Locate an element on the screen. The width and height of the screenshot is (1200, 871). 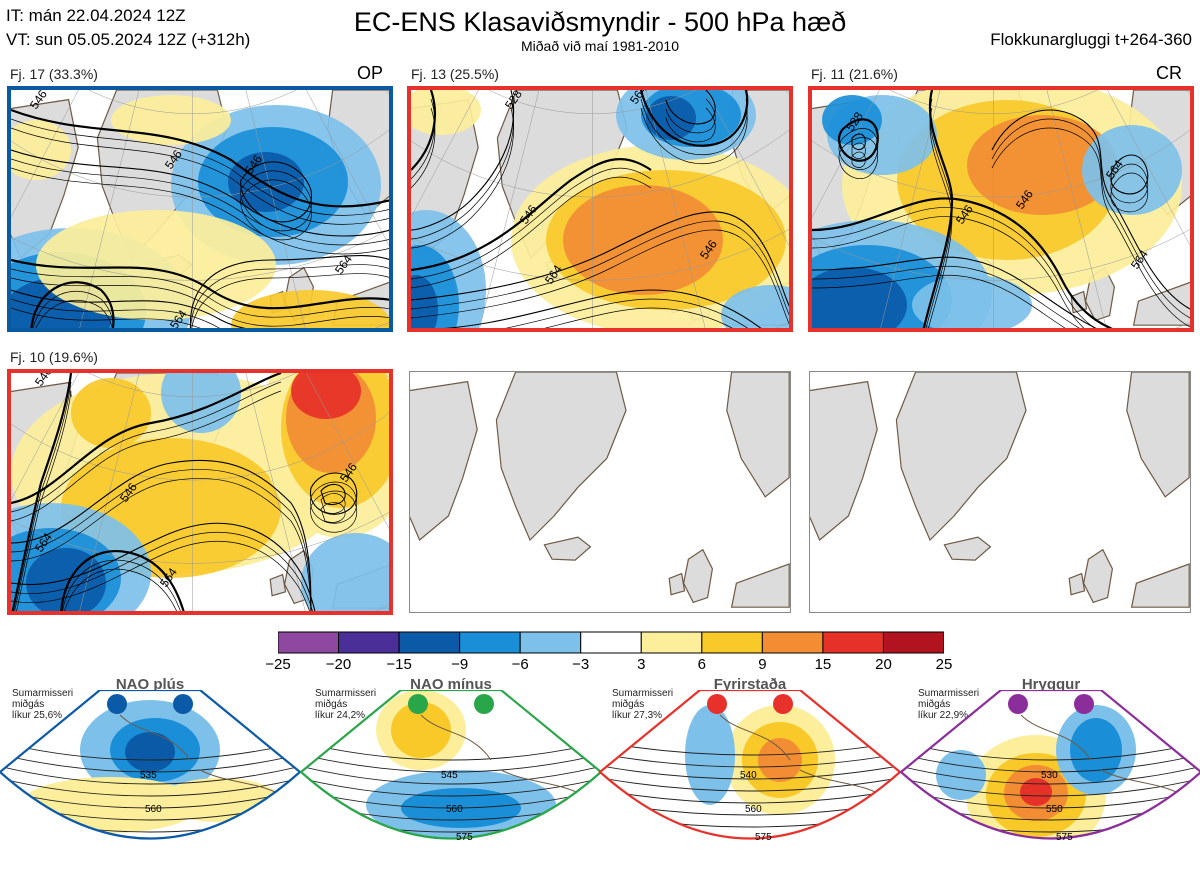
colorbar-tick-label: 9 is located at coordinates (762, 664).